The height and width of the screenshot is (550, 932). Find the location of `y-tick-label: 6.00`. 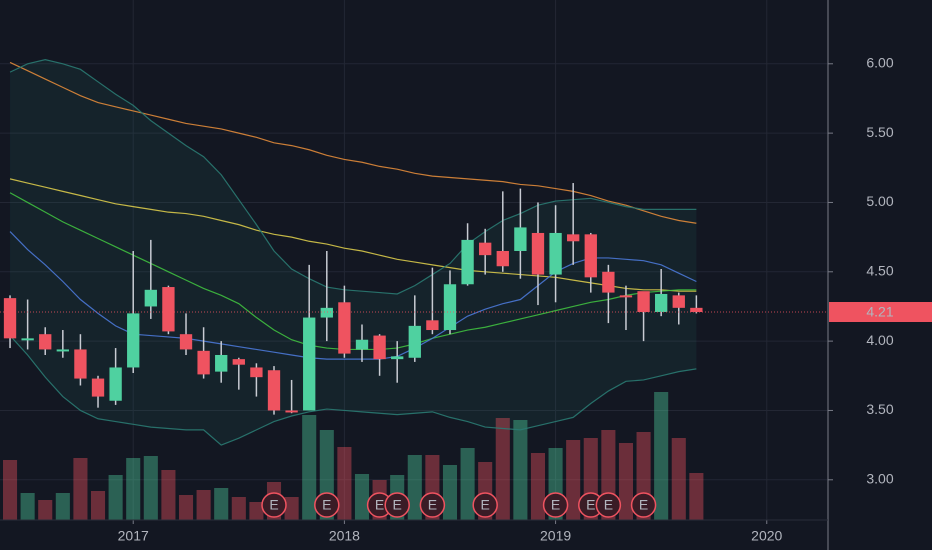

y-tick-label: 6.00 is located at coordinates (879, 62).